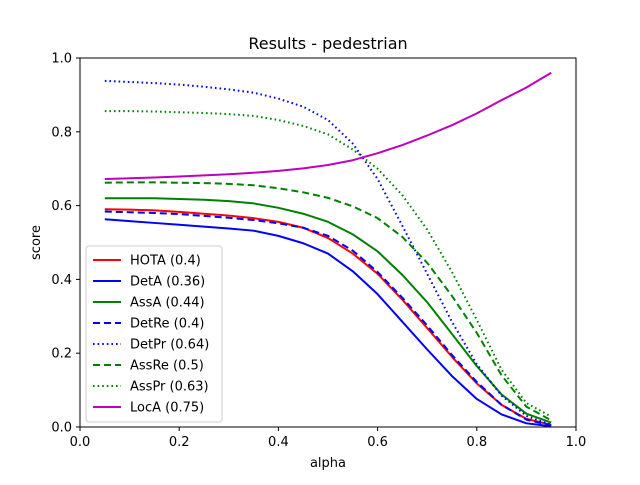 This screenshot has width=640, height=485. What do you see at coordinates (167, 408) in the screenshot?
I see `legend-label-loca: LocA (0.75)` at bounding box center [167, 408].